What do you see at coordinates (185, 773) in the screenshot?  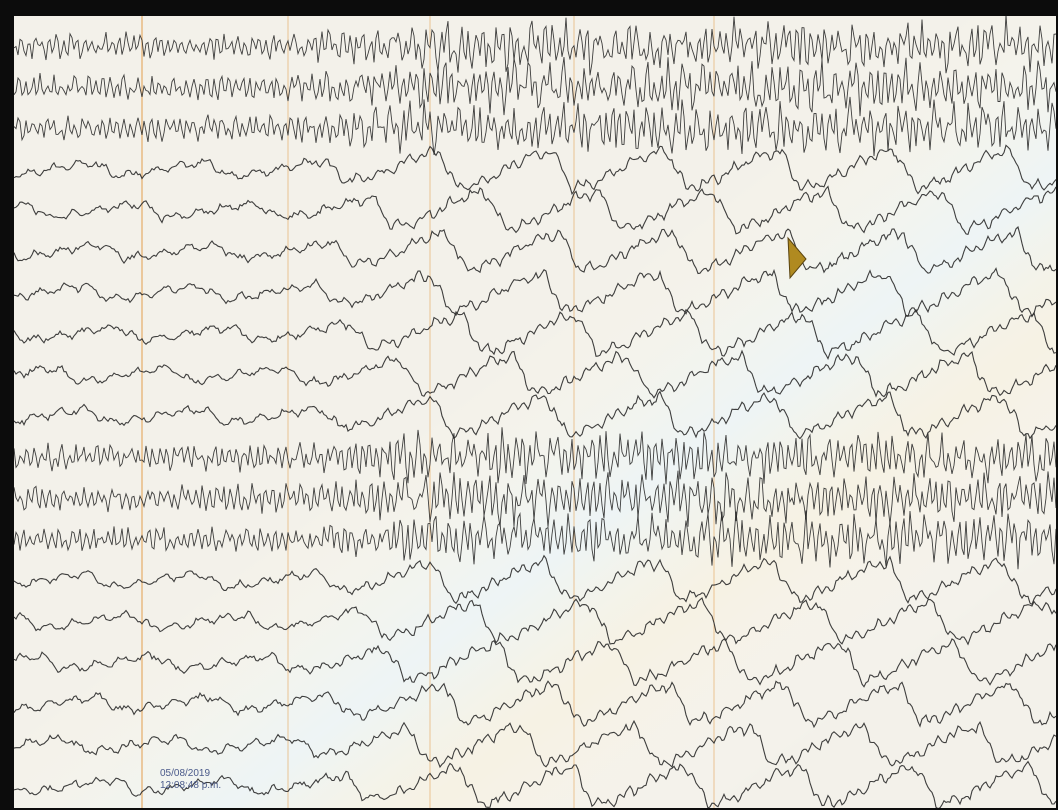 I see `recording-date: 05/08/2019` at bounding box center [185, 773].